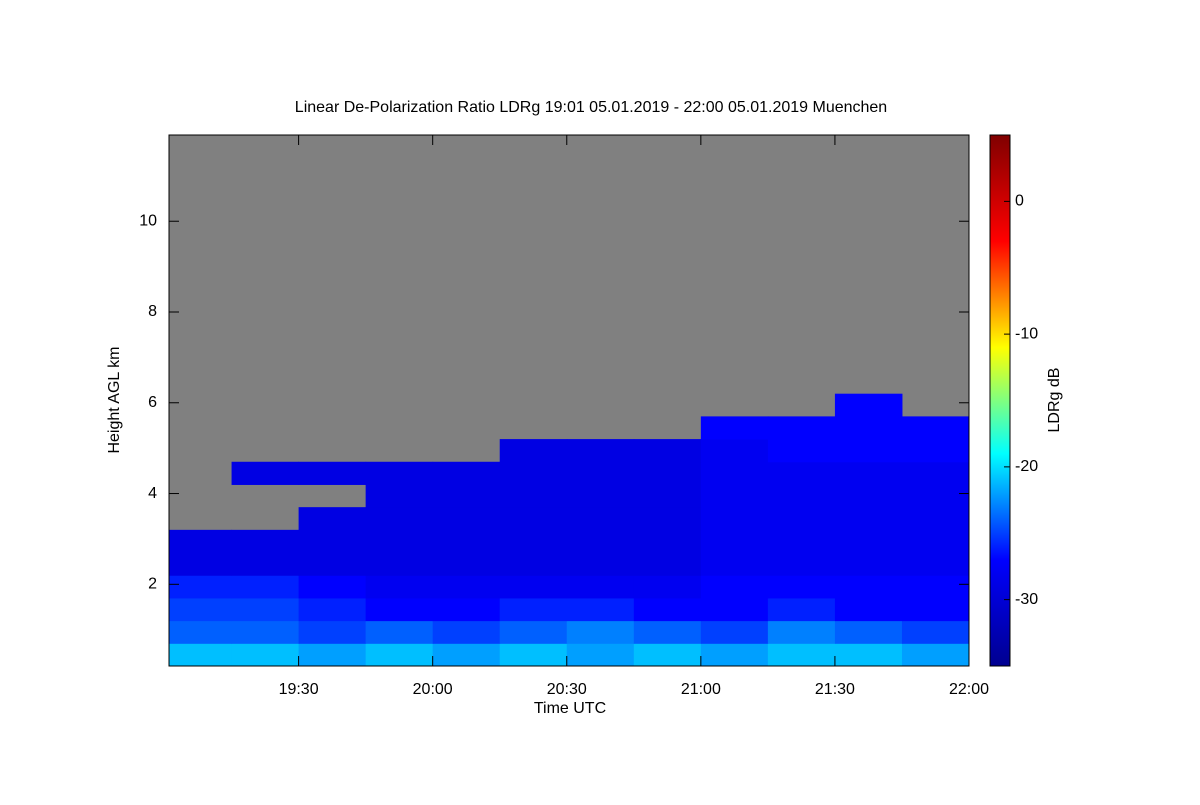  Describe the element at coordinates (433, 689) in the screenshot. I see `x-tick-label: 20:00` at that location.